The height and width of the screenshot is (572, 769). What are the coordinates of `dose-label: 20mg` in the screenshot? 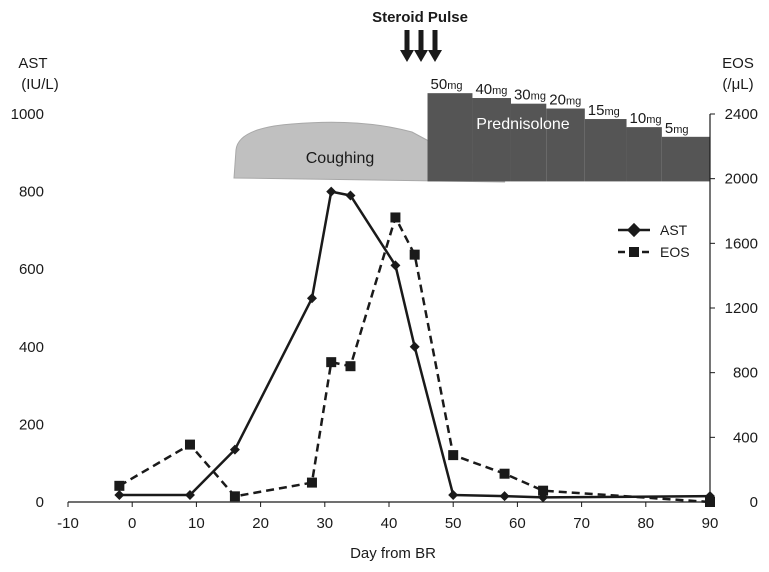 It's located at (565, 100).